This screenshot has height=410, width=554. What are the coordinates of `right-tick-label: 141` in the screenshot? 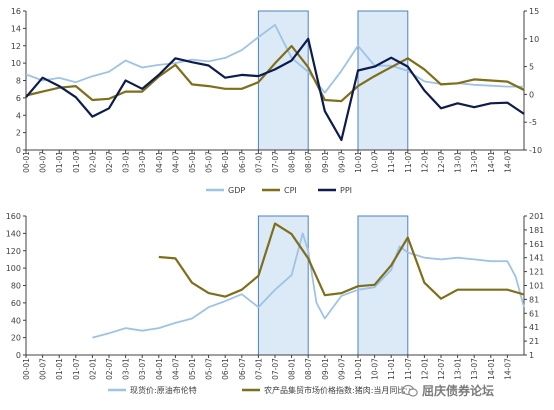 It's located at (536, 258).